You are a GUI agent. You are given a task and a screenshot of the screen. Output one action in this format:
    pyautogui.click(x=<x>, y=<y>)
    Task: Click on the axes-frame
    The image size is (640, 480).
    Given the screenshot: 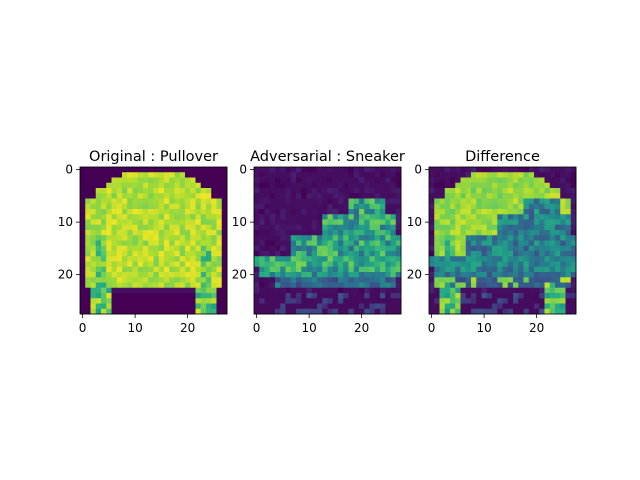 What is the action you would take?
    pyautogui.click(x=327, y=240)
    